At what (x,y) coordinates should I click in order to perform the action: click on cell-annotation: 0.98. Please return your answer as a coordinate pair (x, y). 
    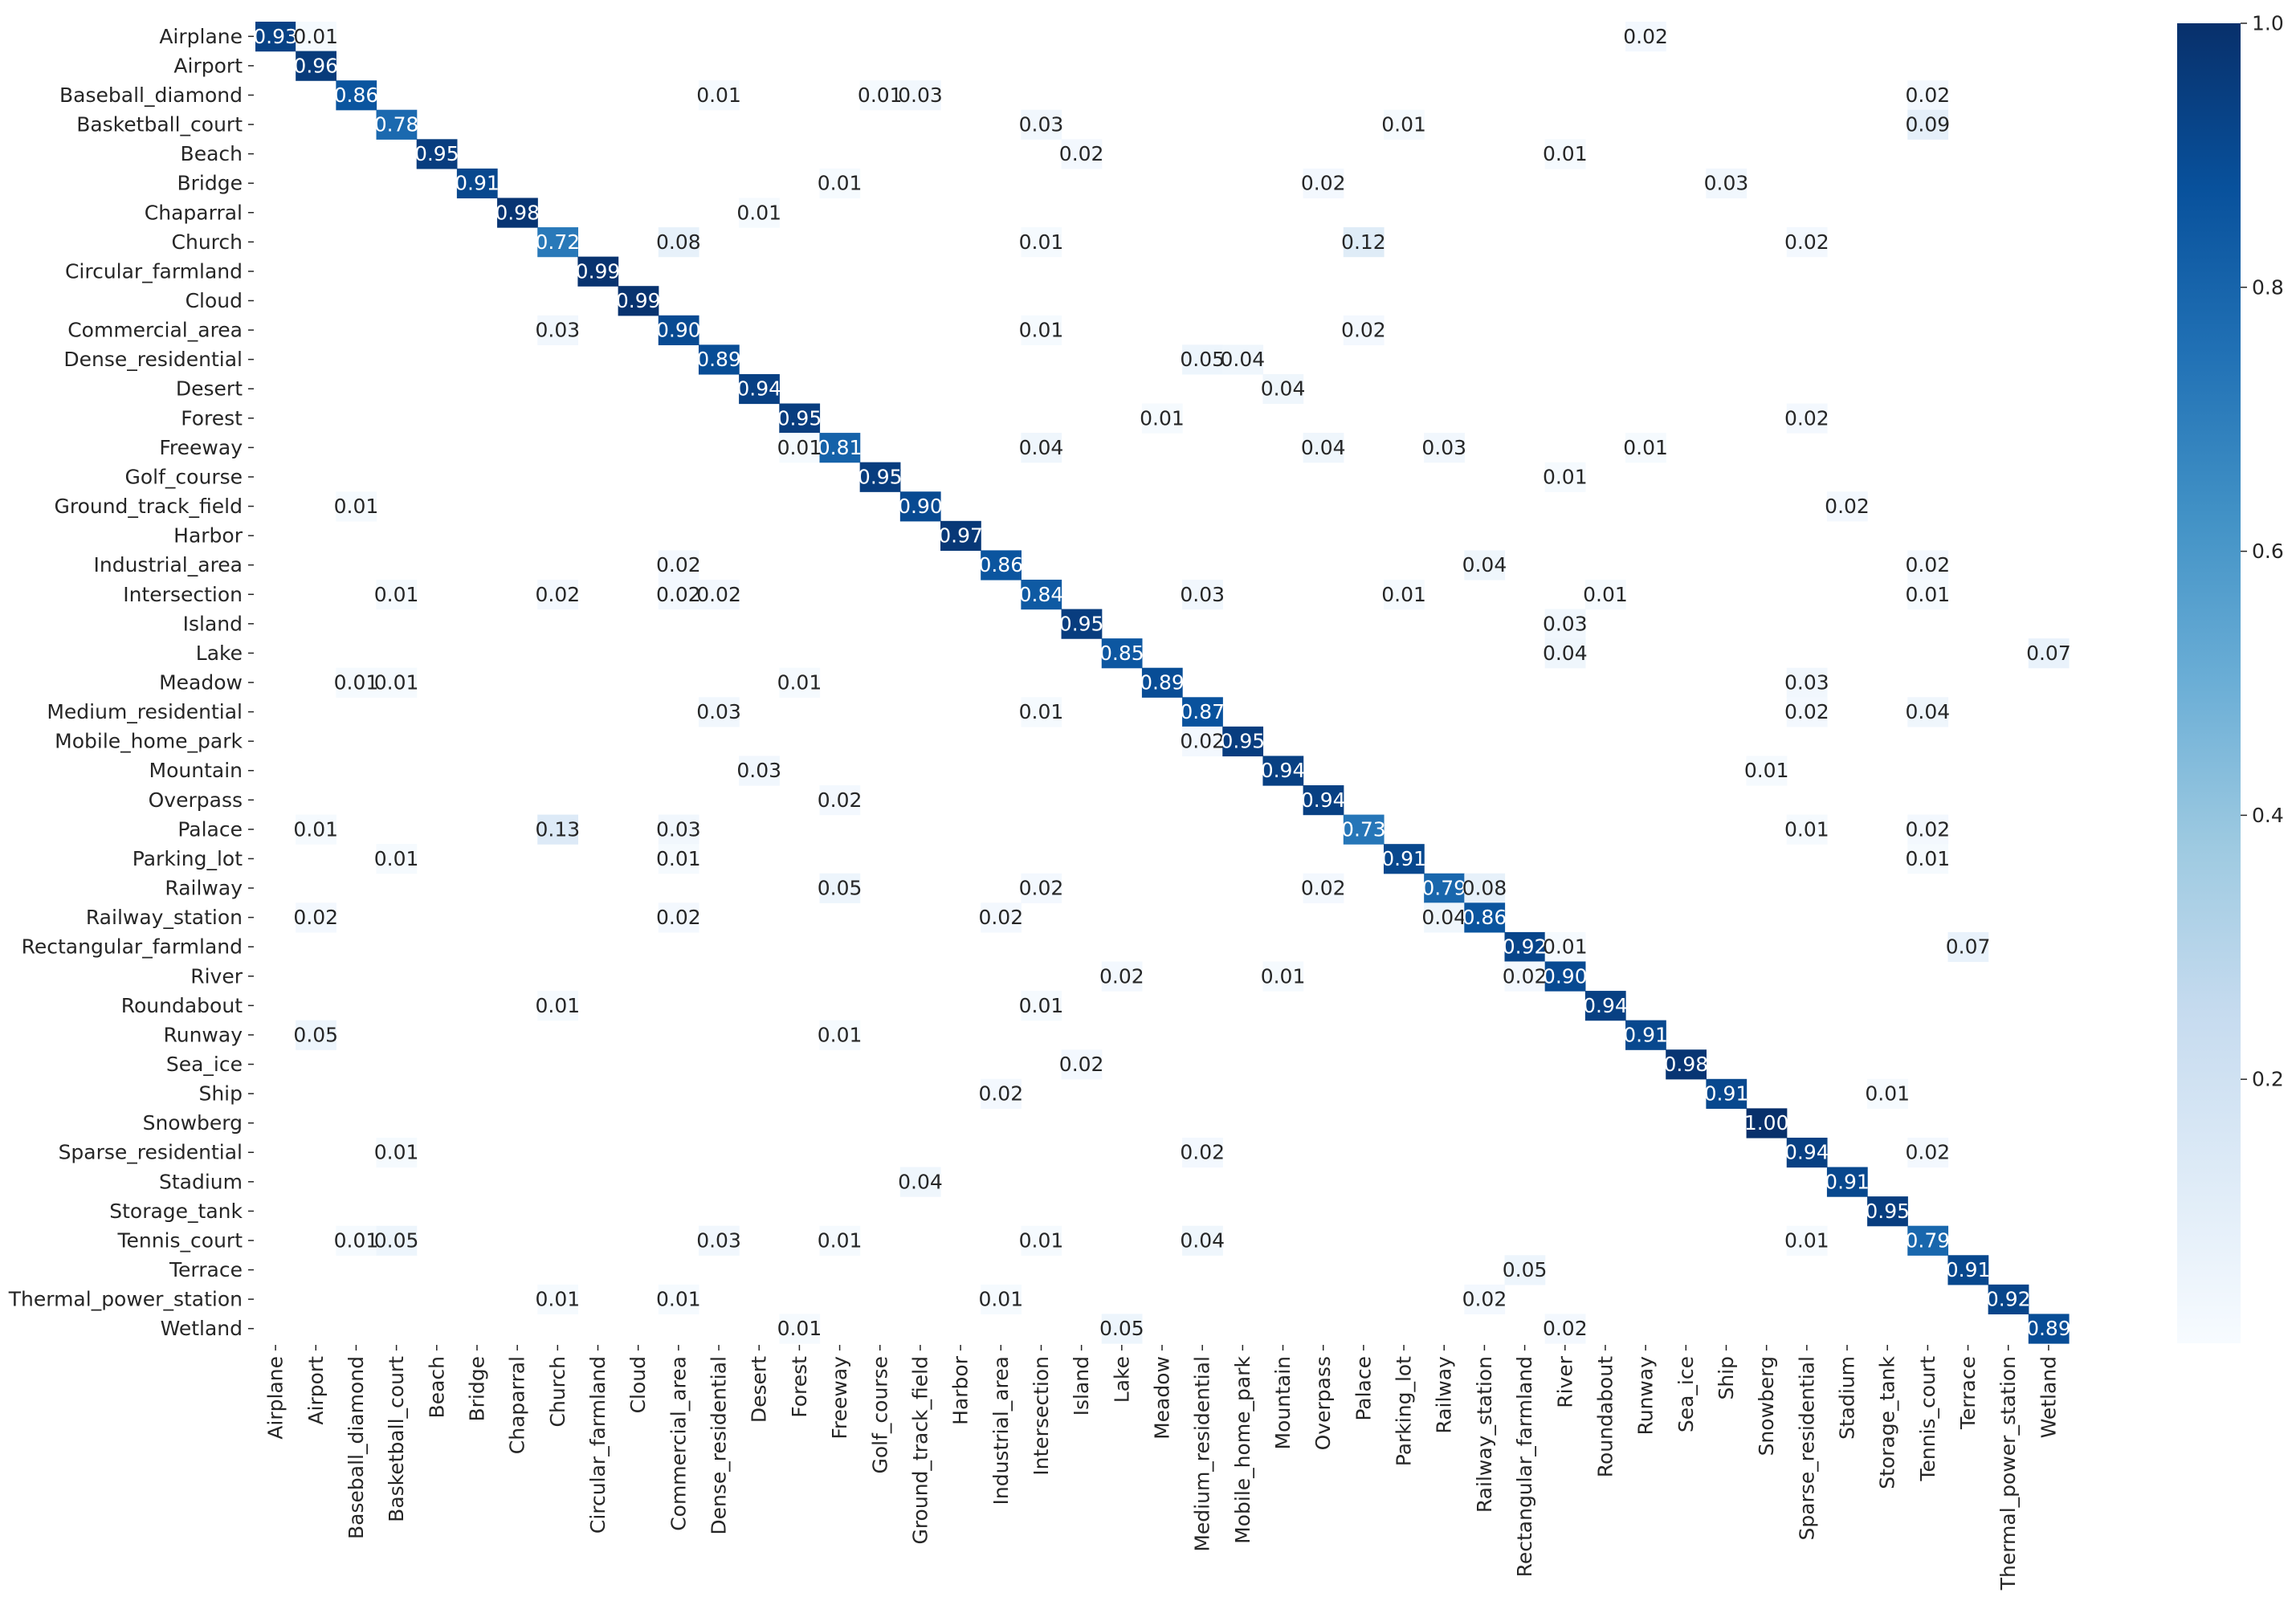
    Looking at the image, I should click on (517, 212).